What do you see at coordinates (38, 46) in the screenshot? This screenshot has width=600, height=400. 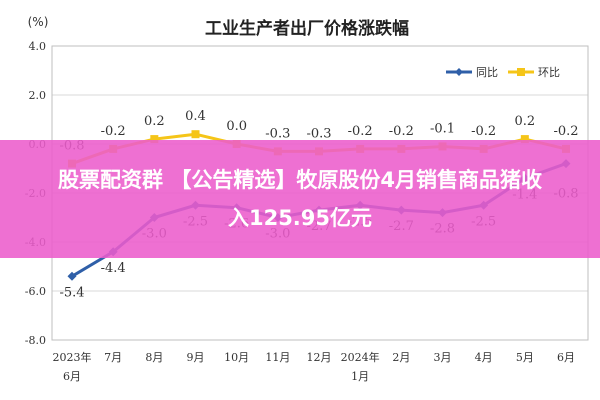 I see `y-tick-label: 4.0` at bounding box center [38, 46].